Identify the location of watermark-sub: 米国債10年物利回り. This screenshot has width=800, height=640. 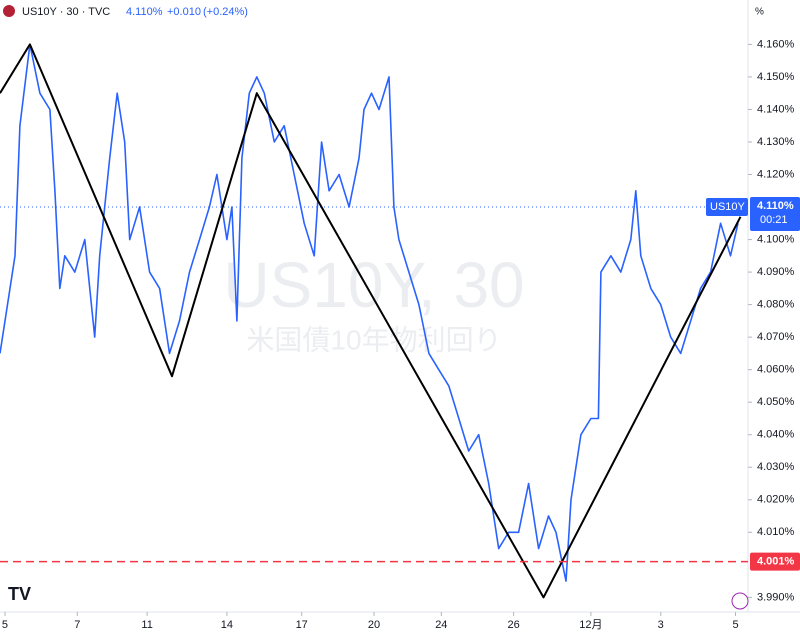
(373, 339).